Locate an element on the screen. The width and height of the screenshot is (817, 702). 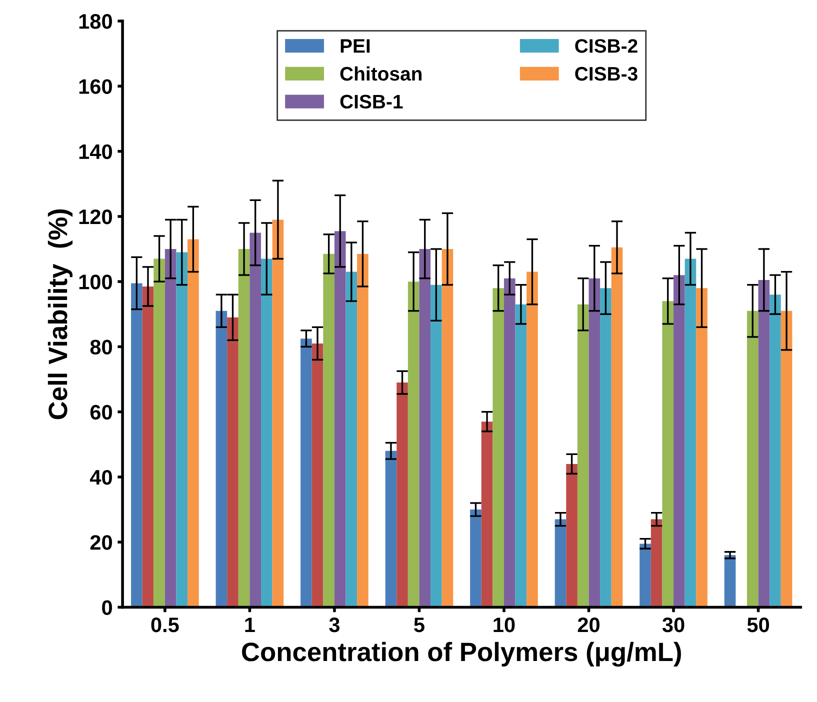
y-tick-label: 140 is located at coordinates (95, 152).